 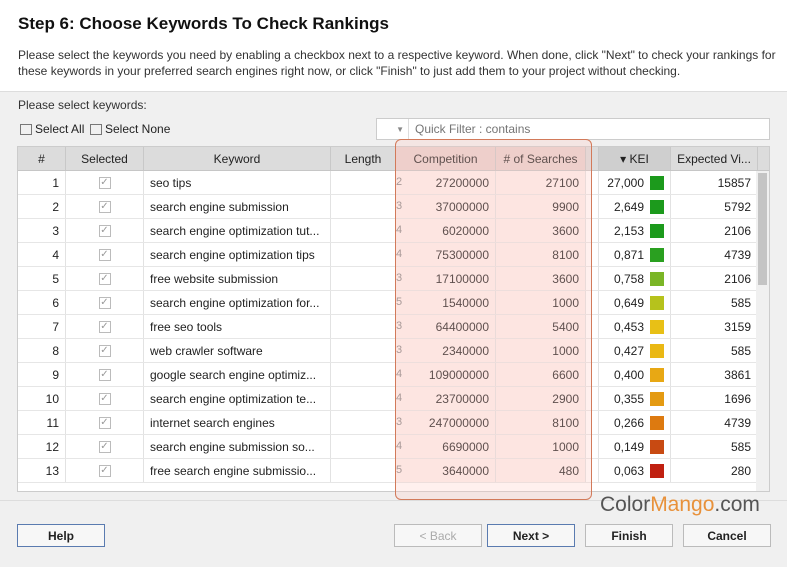 I want to click on vertical-scrollbar, so click(x=762, y=331).